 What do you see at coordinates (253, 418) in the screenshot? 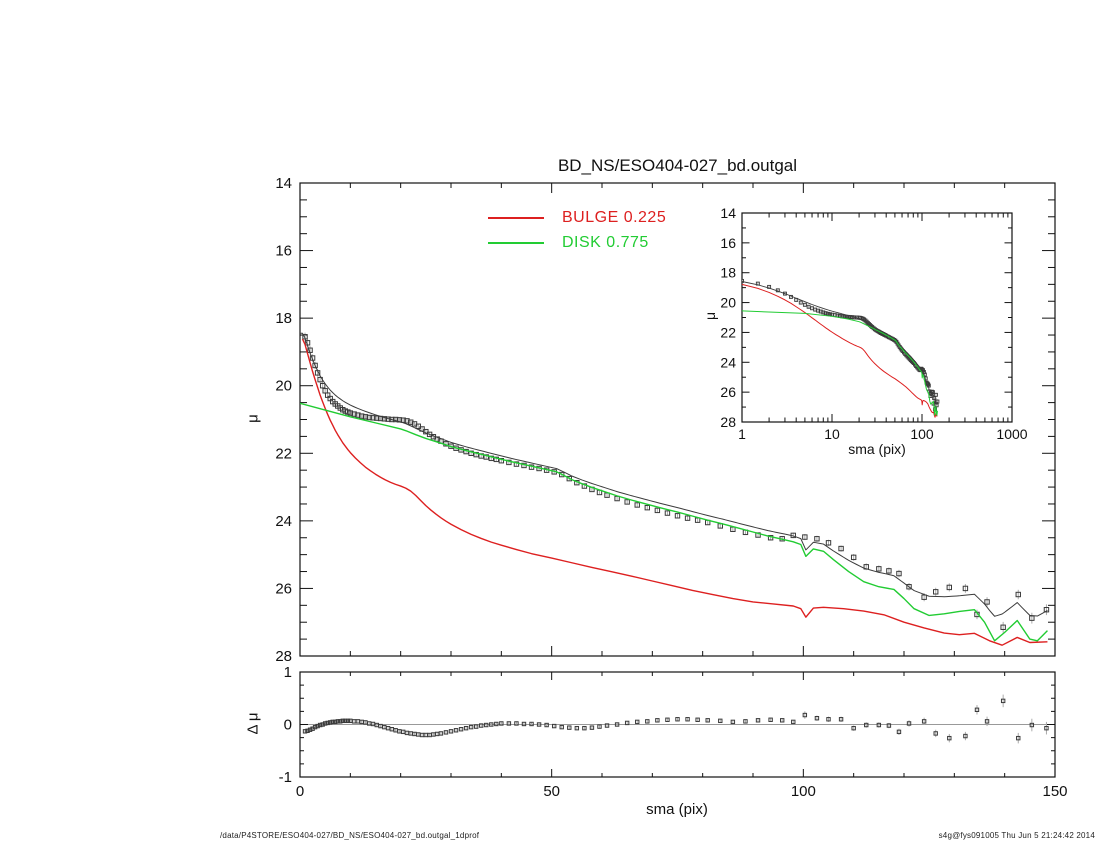
I see `main-y-axis-title: μ` at bounding box center [253, 418].